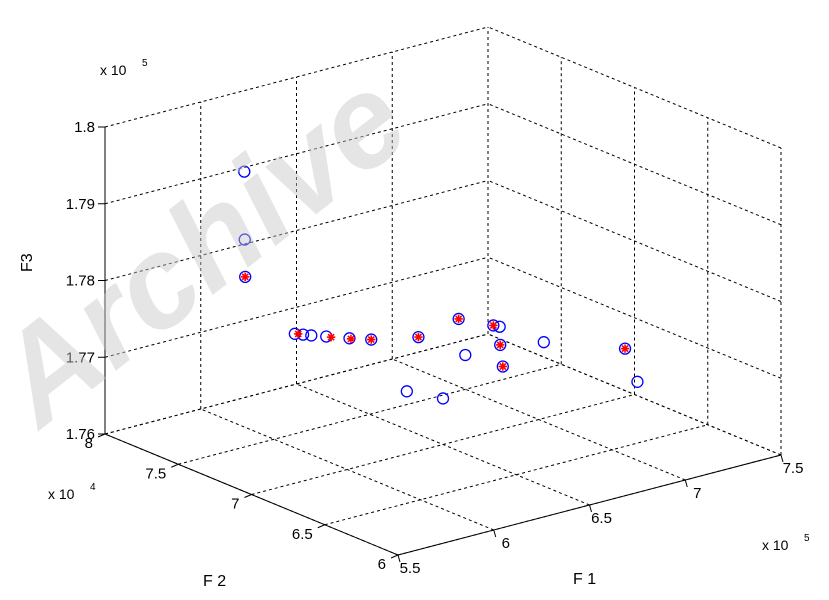  Describe the element at coordinates (27, 262) in the screenshot. I see `z-axis-label: F3` at that location.